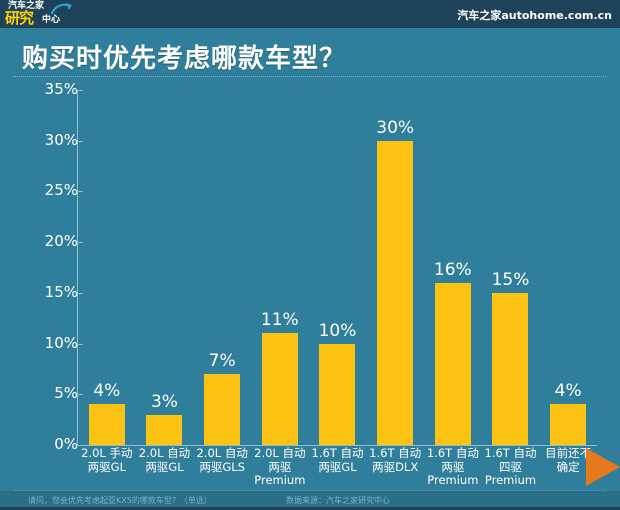 Image resolution: width=620 pixels, height=510 pixels. What do you see at coordinates (48, 444) in the screenshot?
I see `y-axis-tick: 0%` at bounding box center [48, 444].